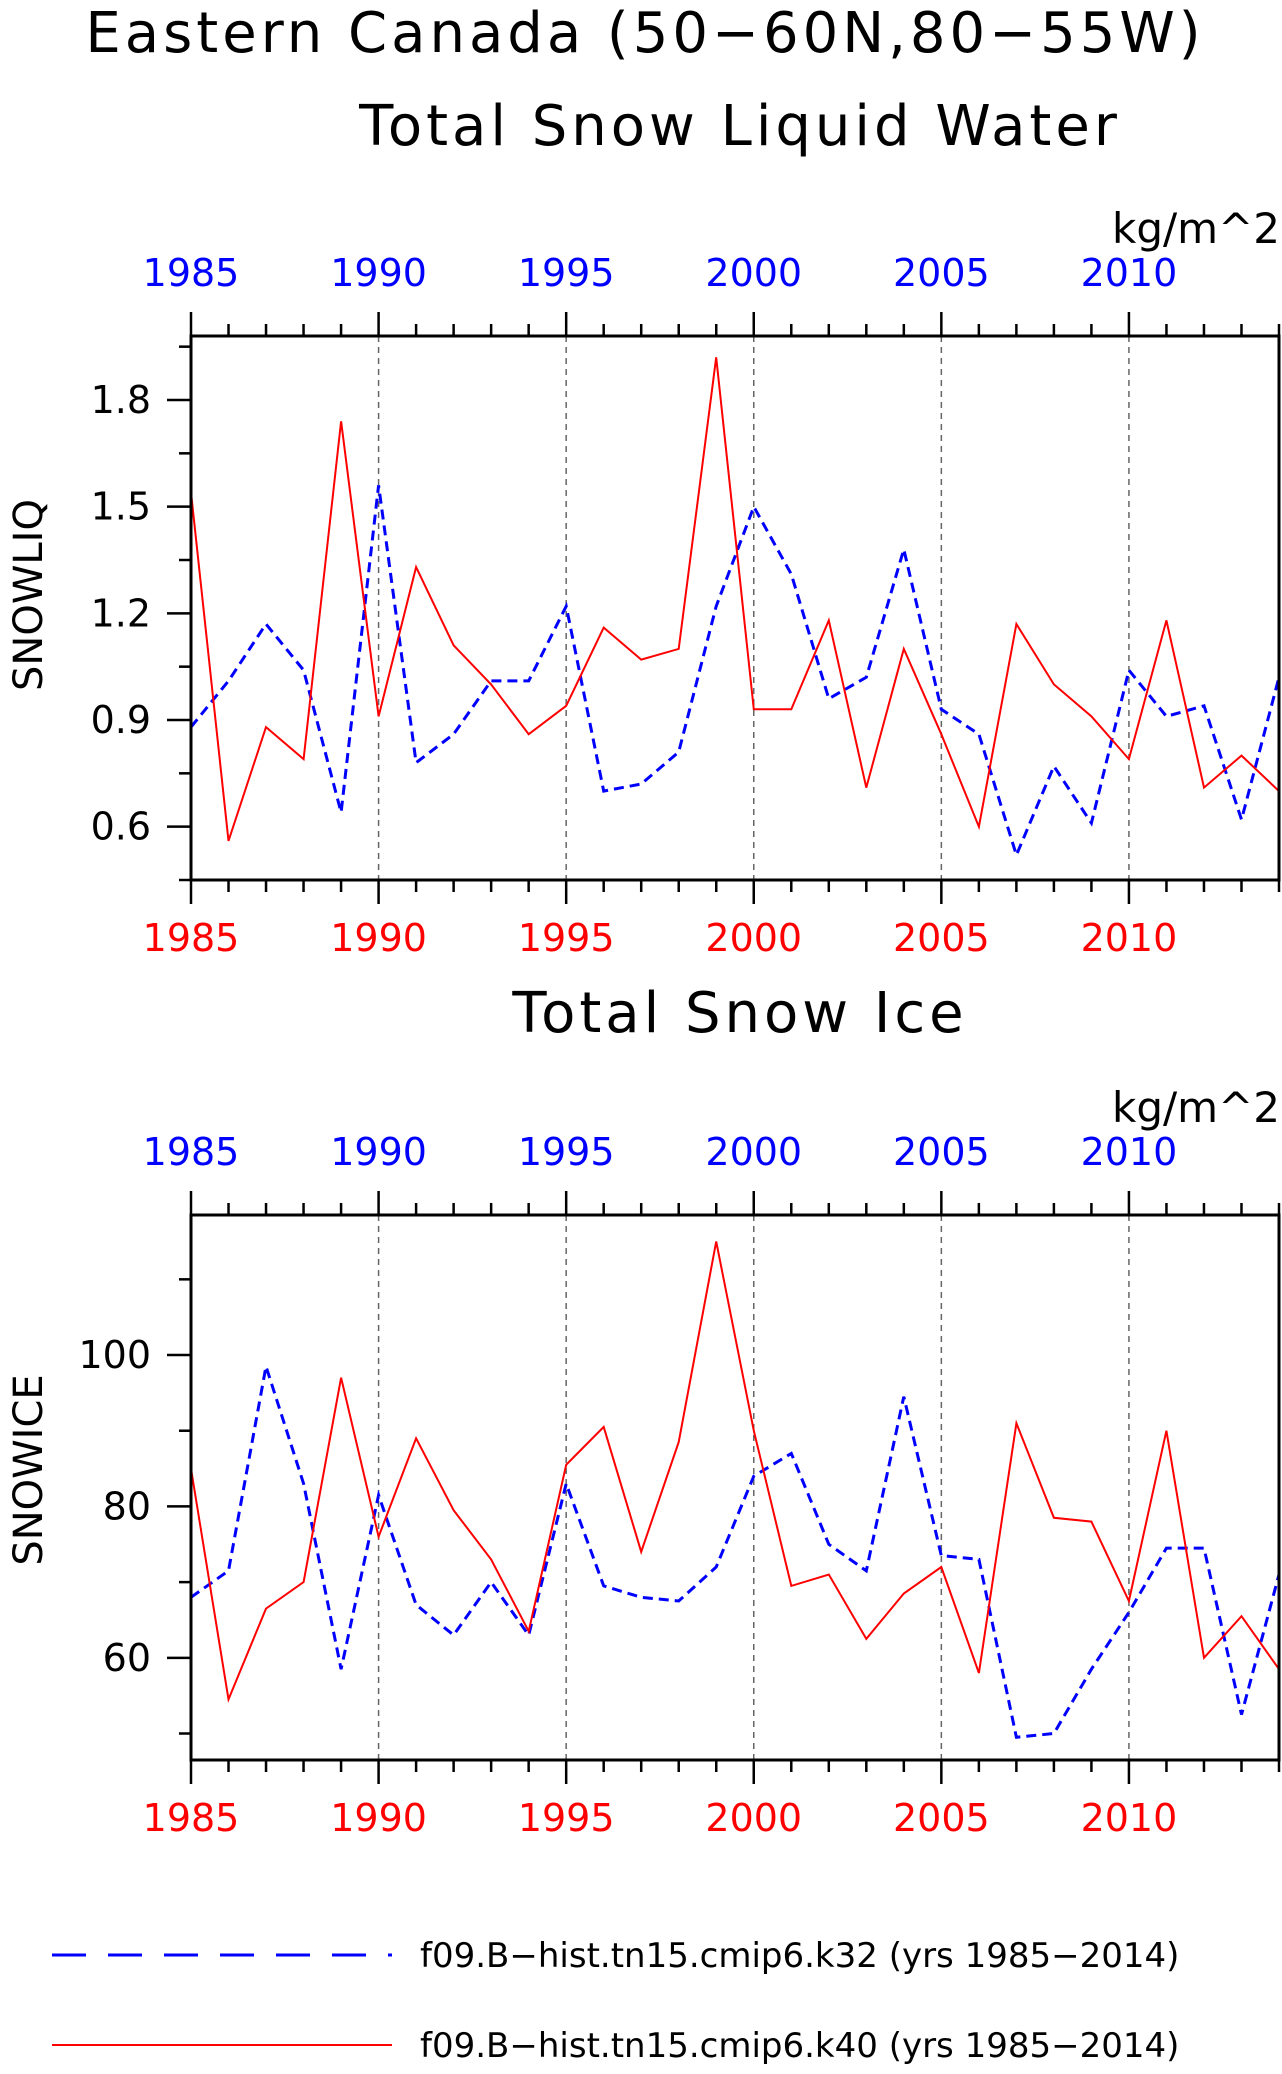 The width and height of the screenshot is (1282, 2074). What do you see at coordinates (29, 595) in the screenshot?
I see `y-axis-label: SNOWLIQ` at bounding box center [29, 595].